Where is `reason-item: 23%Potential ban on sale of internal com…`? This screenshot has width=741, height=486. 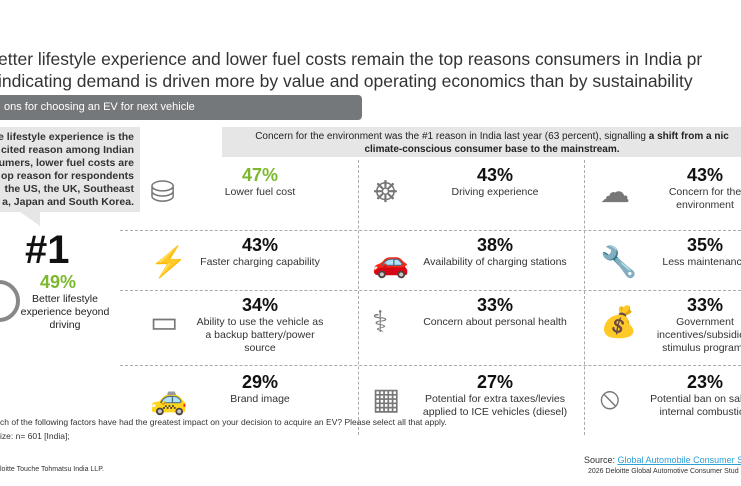 reason-item: 23%Potential ban on sale of internal com… is located at coordinates (690, 395).